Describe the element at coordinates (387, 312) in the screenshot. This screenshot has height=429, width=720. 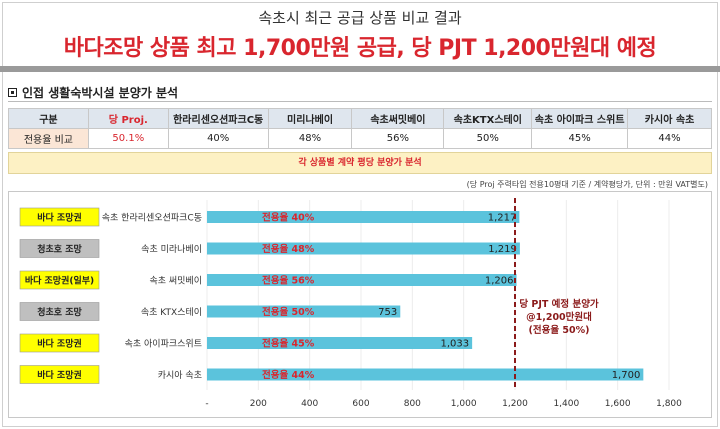
I see `bar-value-label: 753` at that location.